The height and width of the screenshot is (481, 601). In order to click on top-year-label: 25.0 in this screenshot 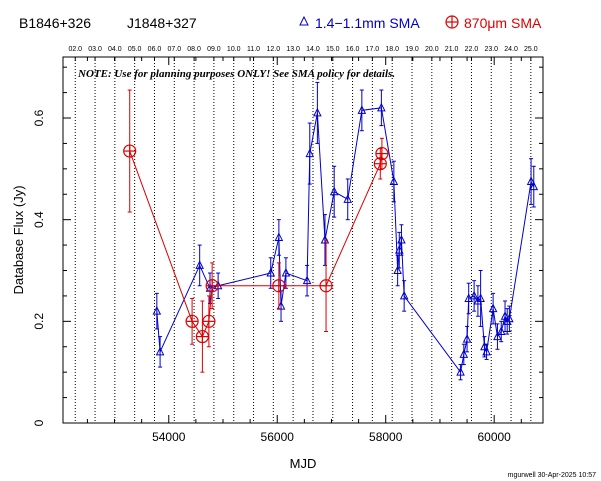, I will do `click(531, 49)`.